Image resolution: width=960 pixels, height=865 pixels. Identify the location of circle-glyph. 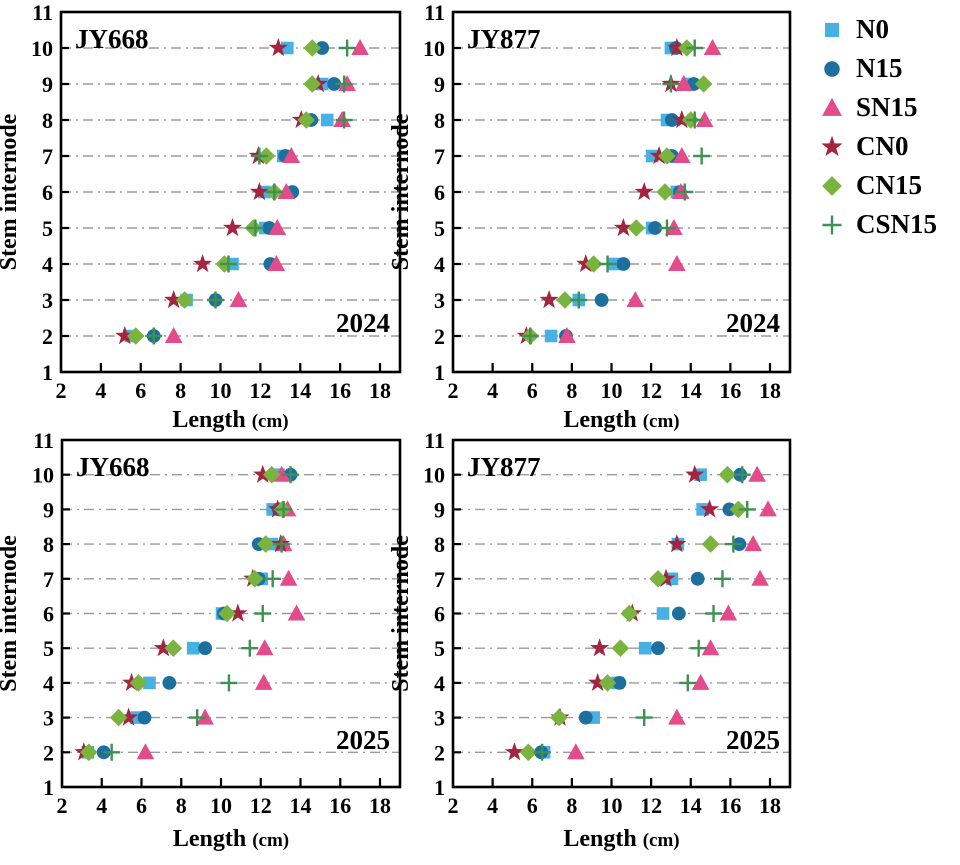
(832, 68).